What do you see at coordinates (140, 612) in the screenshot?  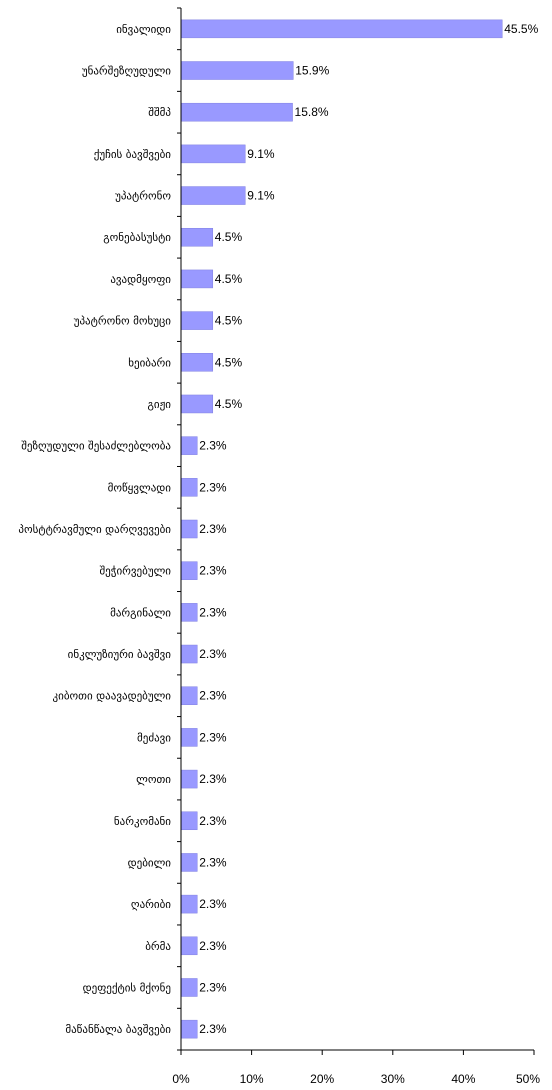 I see `category-label: მარგინალი` at bounding box center [140, 612].